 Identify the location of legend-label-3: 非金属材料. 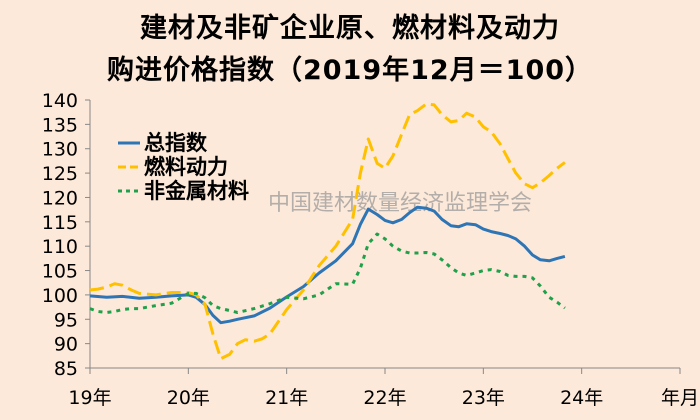
(196, 191).